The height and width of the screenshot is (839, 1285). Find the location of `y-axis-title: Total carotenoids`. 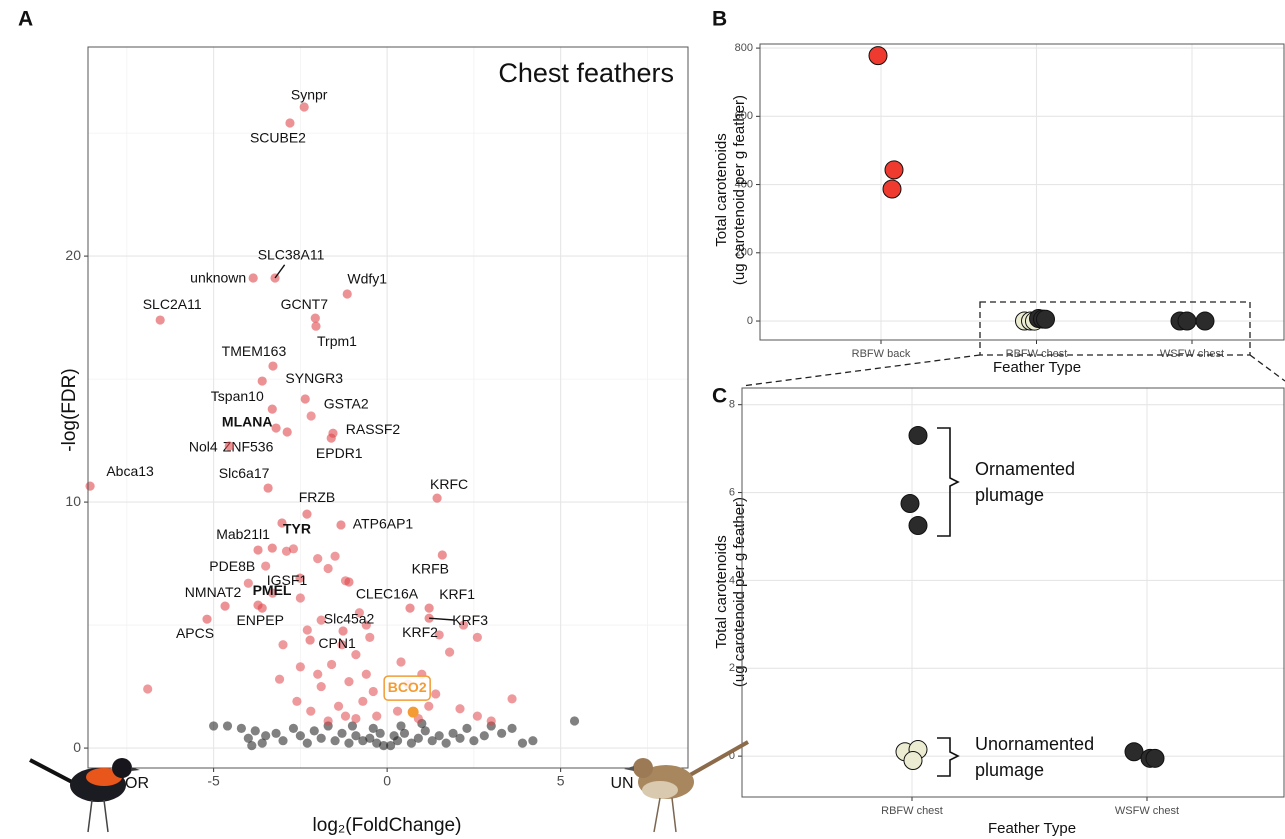

y-axis-title: Total carotenoids is located at coordinates (721, 591).